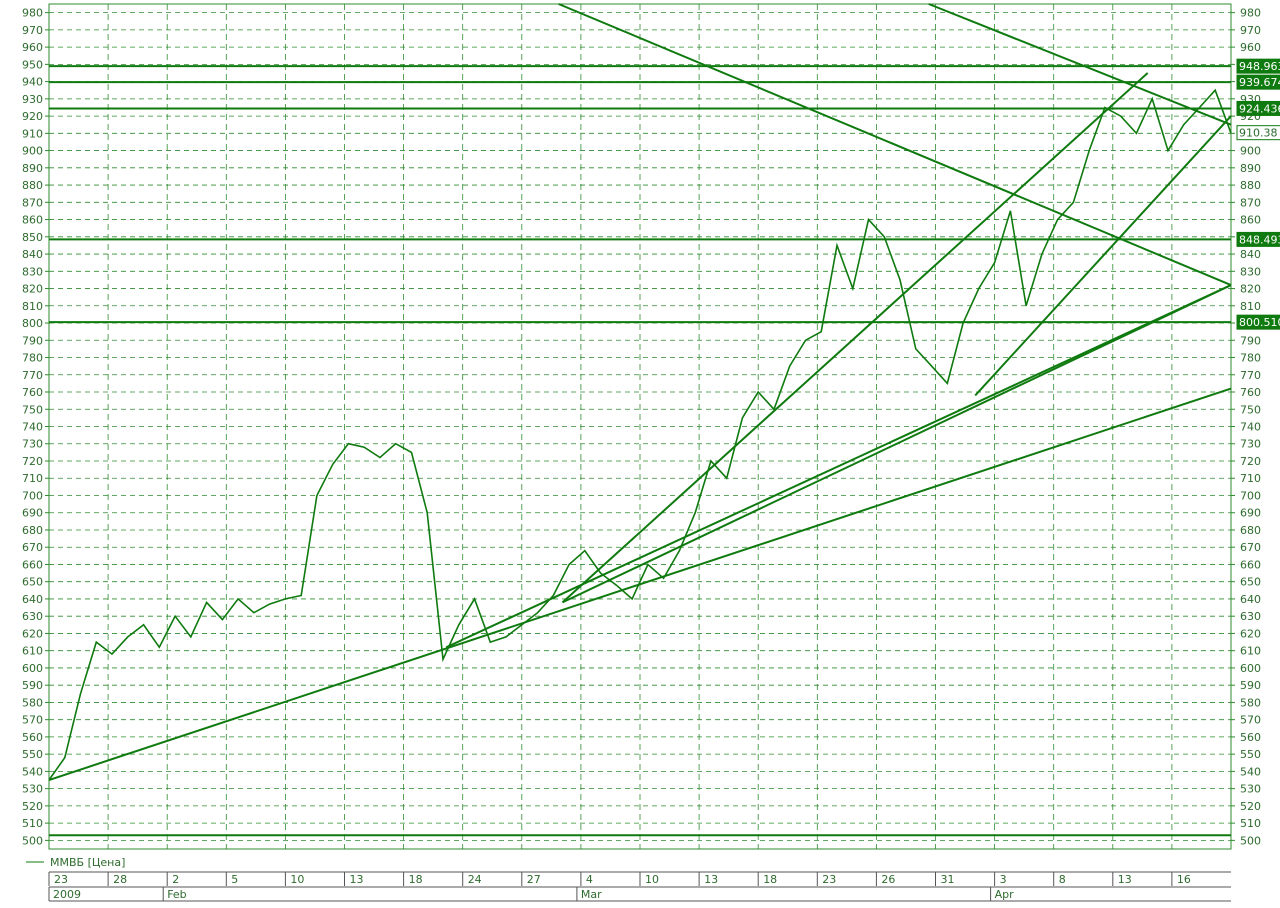  I want to click on x-month-label: Feb, so click(176, 894).